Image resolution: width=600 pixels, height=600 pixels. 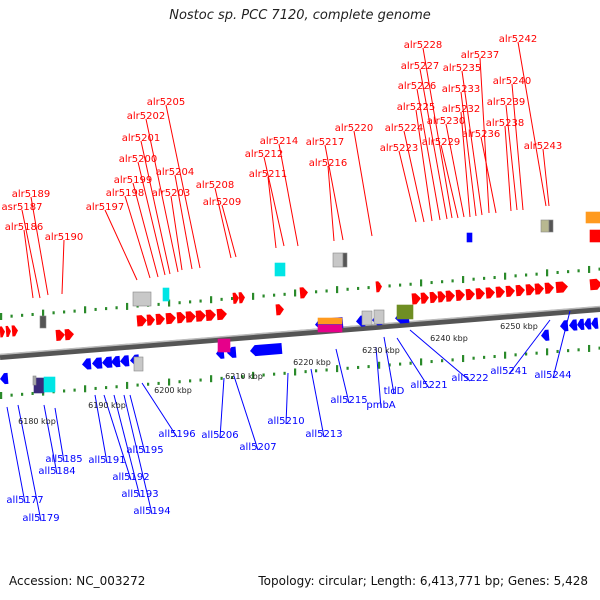 I want to click on genome-axis-highlight, so click(x=300, y=330).